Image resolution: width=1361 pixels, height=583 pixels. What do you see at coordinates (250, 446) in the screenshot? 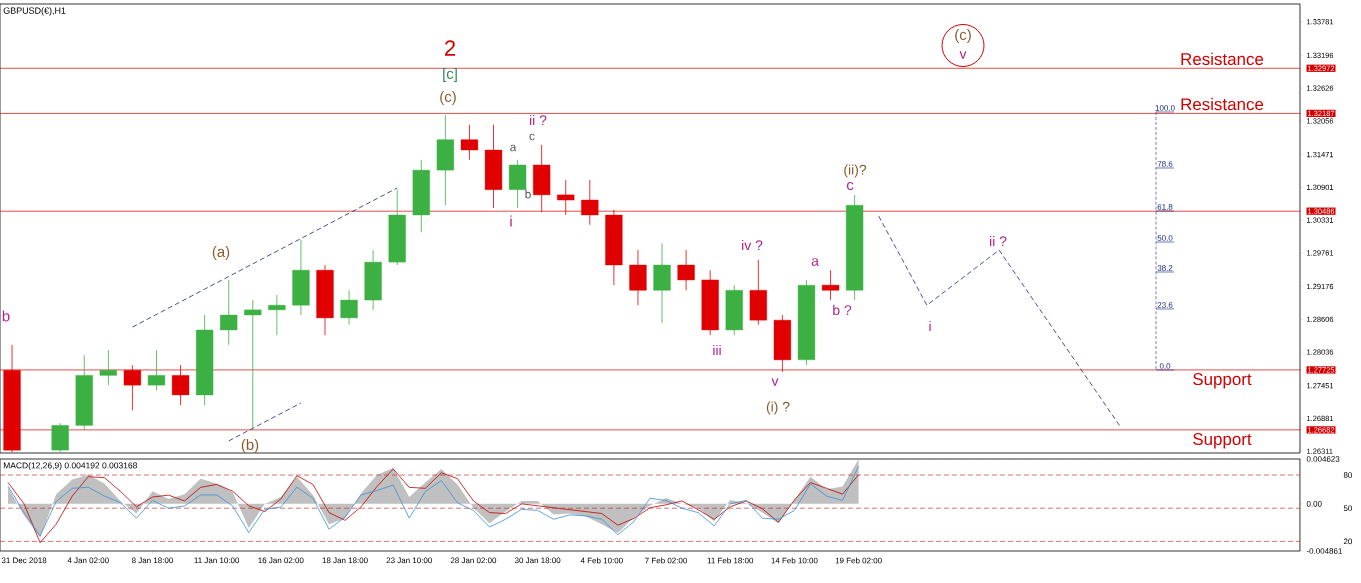
I see `annotation: (b)` at bounding box center [250, 446].